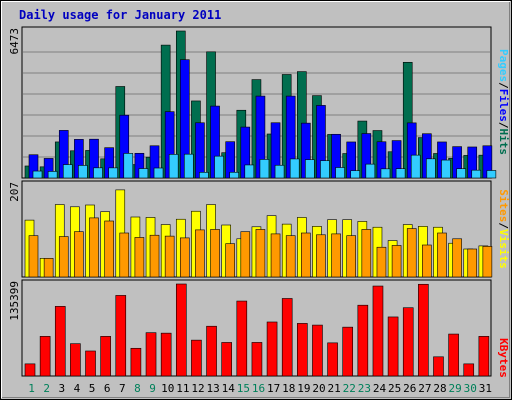  I want to click on day-label-21: 21, so click(334, 388).